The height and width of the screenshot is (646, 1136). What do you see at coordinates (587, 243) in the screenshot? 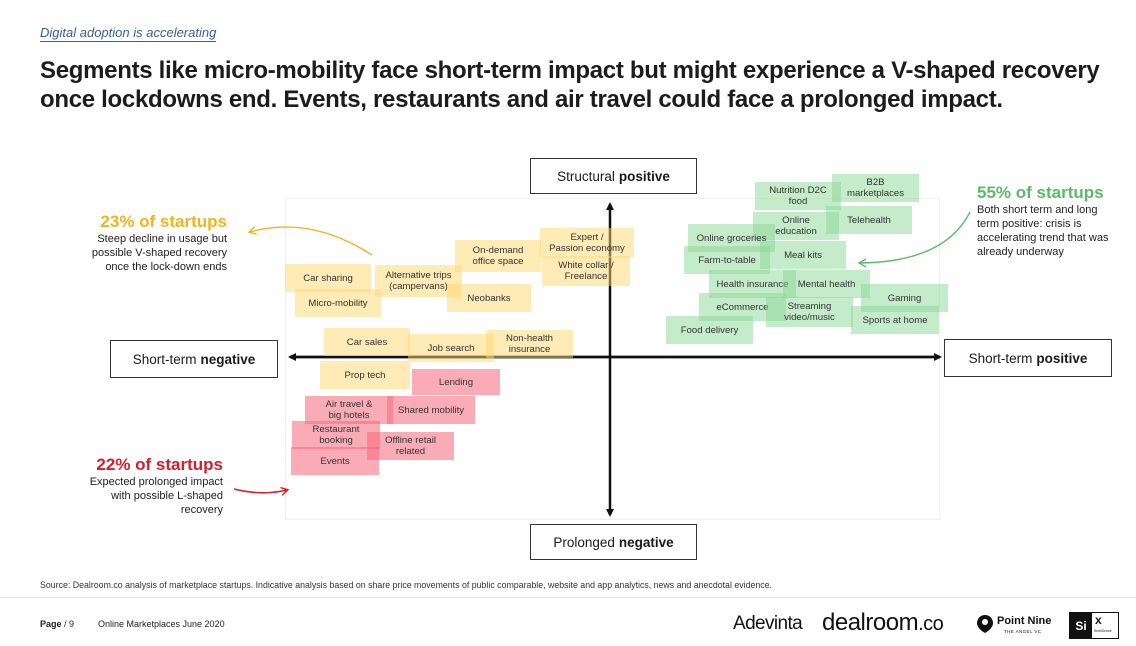
I see `segment-expert-passion-economy: Expert / Passion economy` at bounding box center [587, 243].